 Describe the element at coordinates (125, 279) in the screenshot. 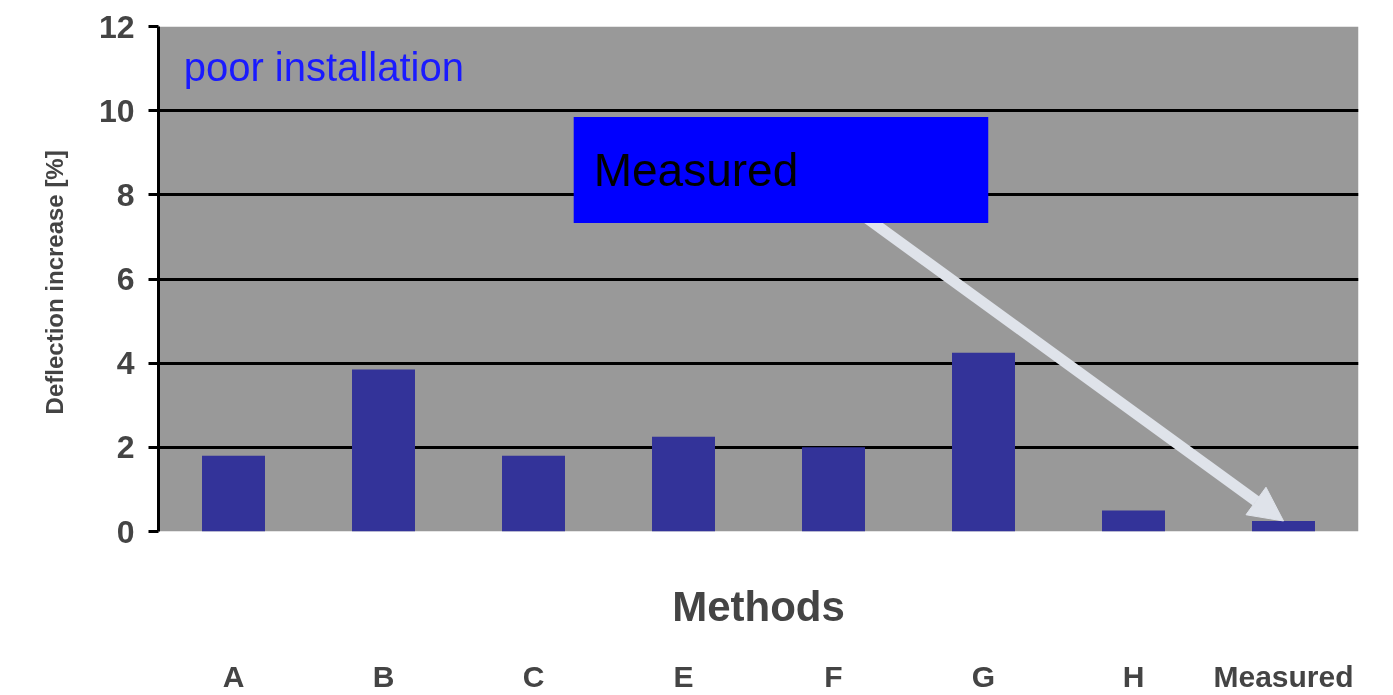

I see `y-tick-label: 6` at that location.